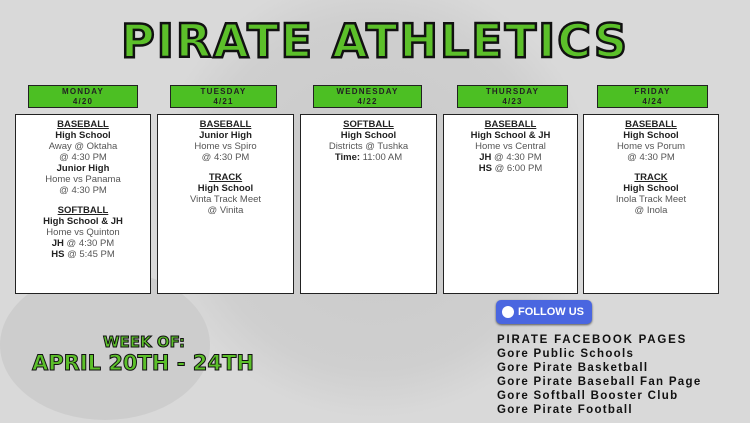 This screenshot has height=423, width=750. I want to click on event-time: 11:00 AM, so click(381, 157).